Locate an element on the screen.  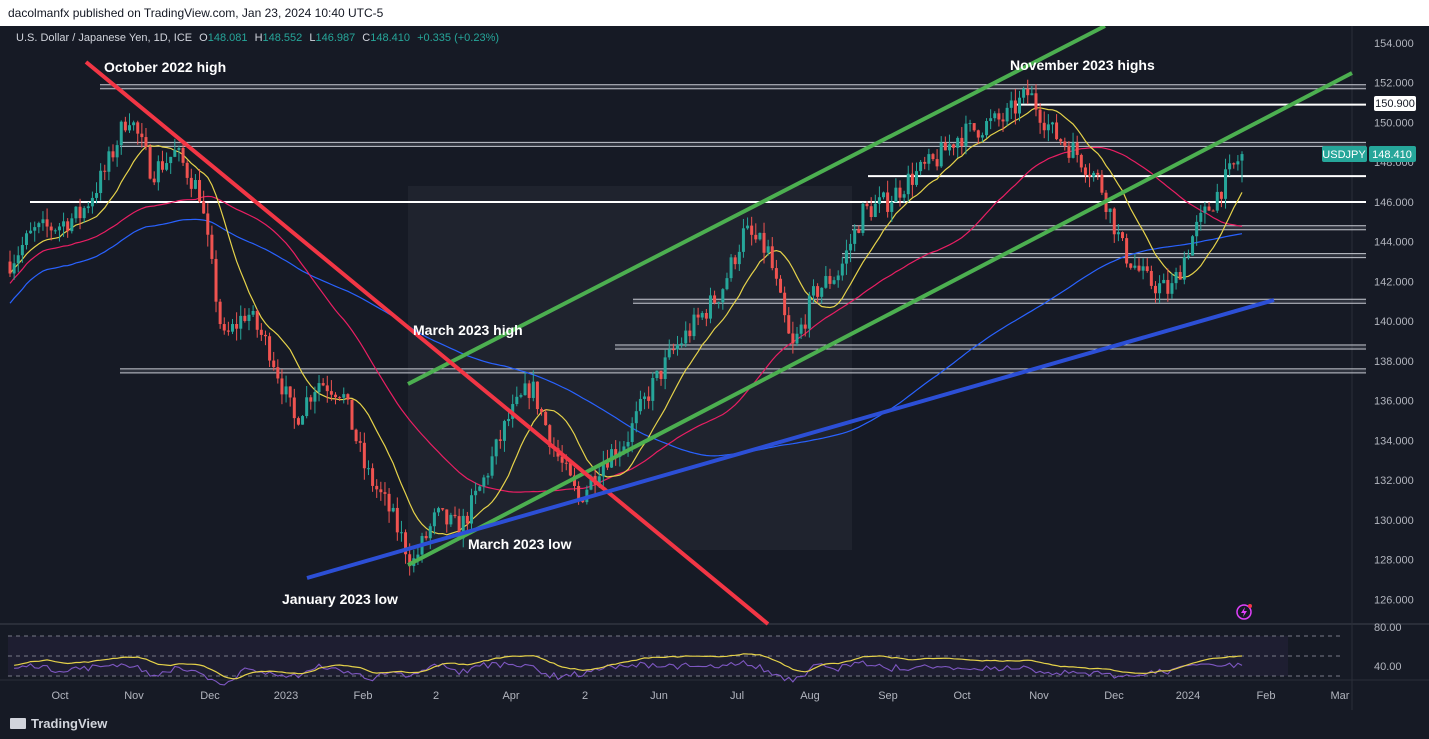
current-price-badge: USDJPY 148.410 is located at coordinates (1369, 154).